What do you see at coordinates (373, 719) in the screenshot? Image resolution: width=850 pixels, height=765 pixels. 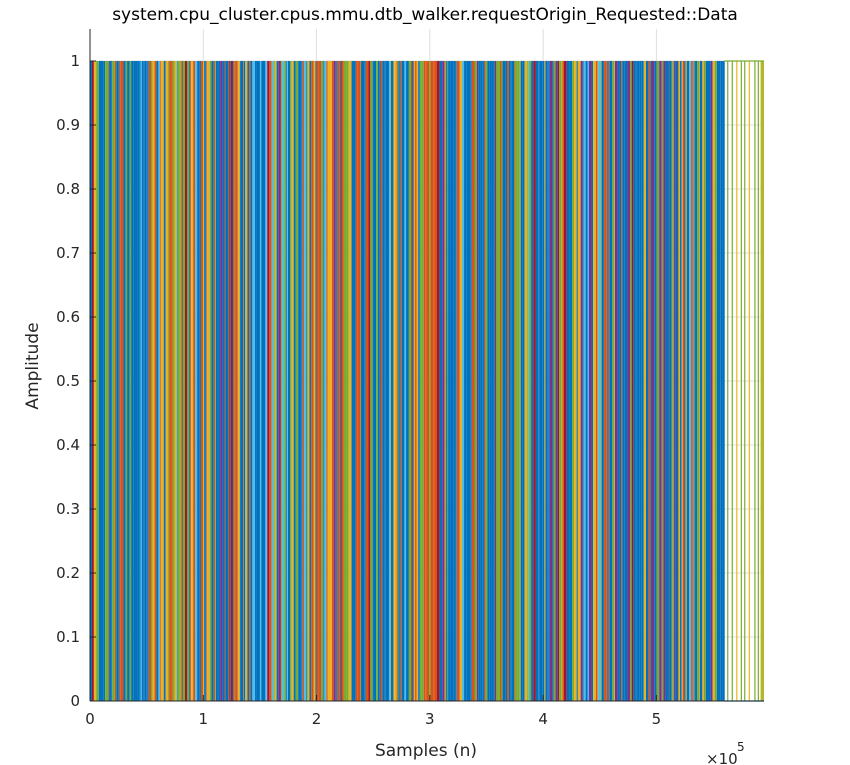 I see `x-tick-labels: 0 1 2 3 4 5` at bounding box center [373, 719].